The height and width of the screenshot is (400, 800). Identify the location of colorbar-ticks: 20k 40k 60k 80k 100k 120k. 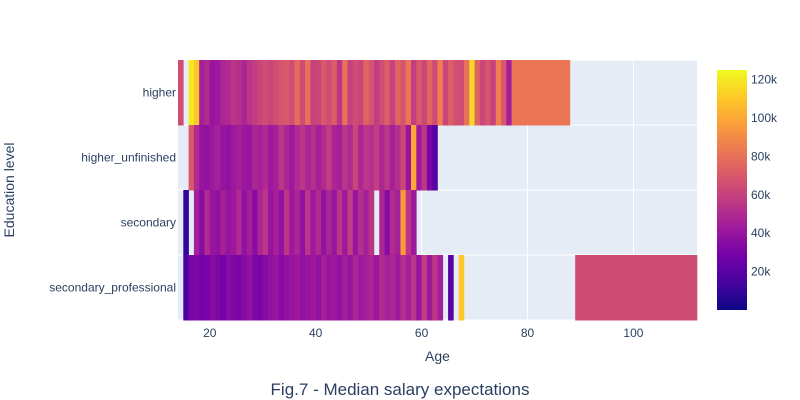
(764, 176).